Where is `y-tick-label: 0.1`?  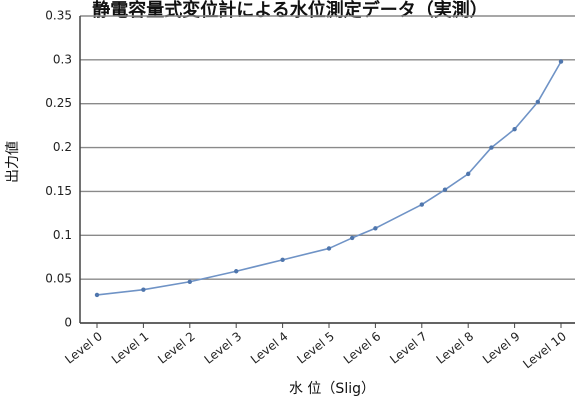
y-tick-label: 0.1 is located at coordinates (62, 235).